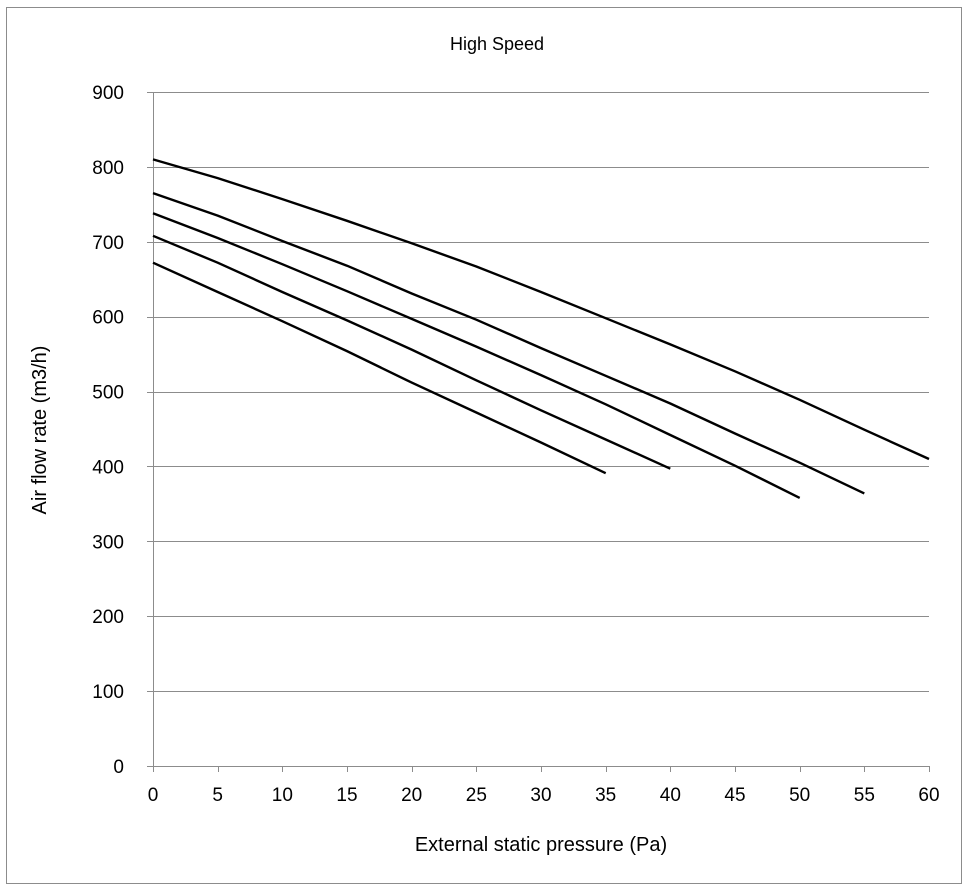 This screenshot has height=889, width=966. What do you see at coordinates (118, 767) in the screenshot?
I see `y-tick-label: 0` at bounding box center [118, 767].